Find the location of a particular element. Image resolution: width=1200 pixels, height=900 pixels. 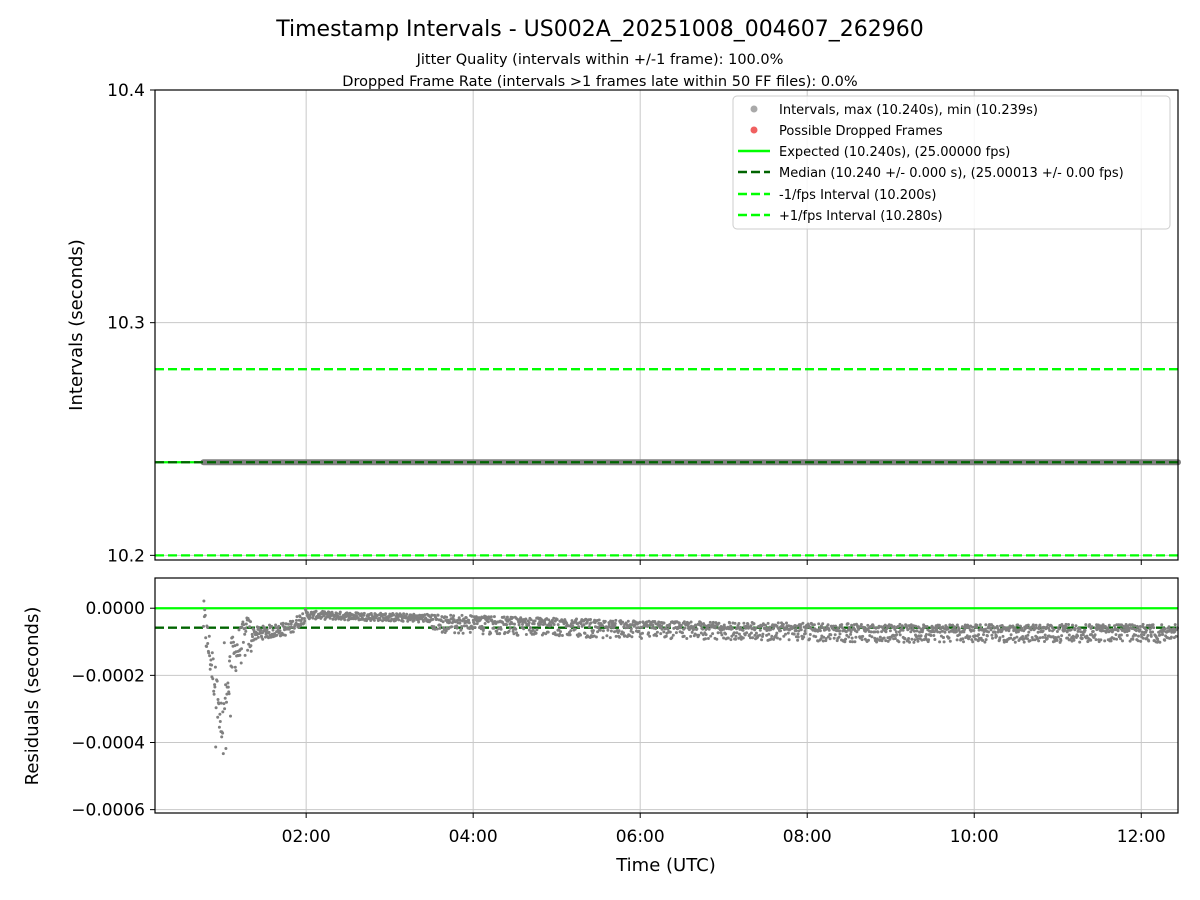

legend-frame is located at coordinates (951, 162).